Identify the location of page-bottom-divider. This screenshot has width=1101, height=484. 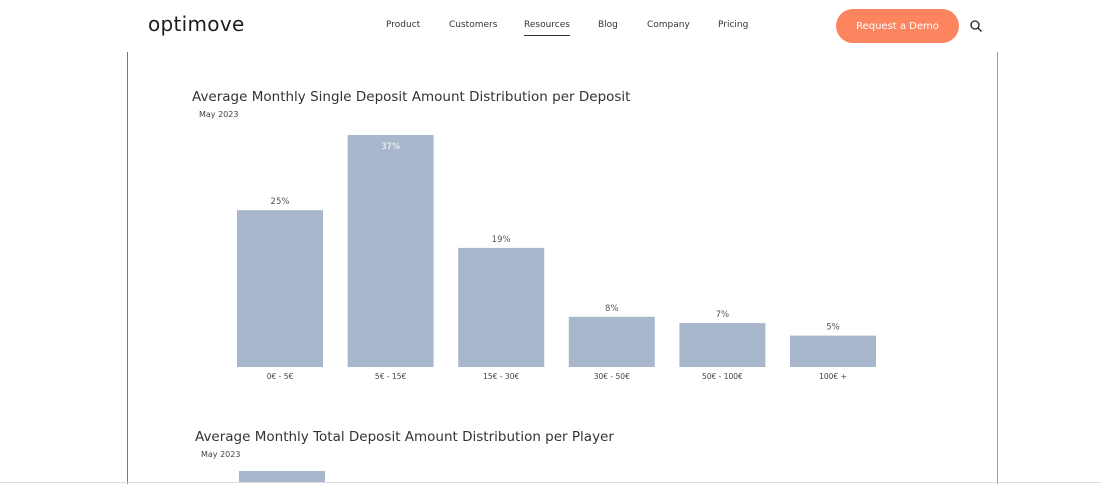
(550, 482).